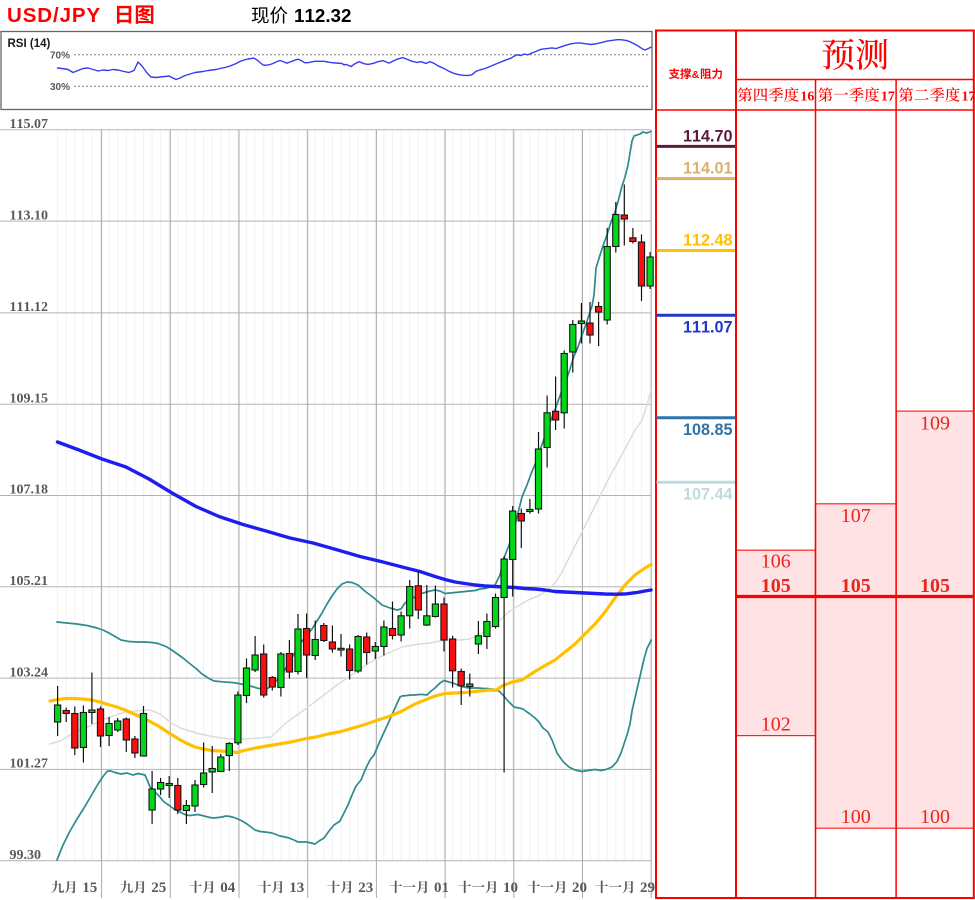 The image size is (975, 900). I want to click on svg-text: 101.27, so click(29, 764).